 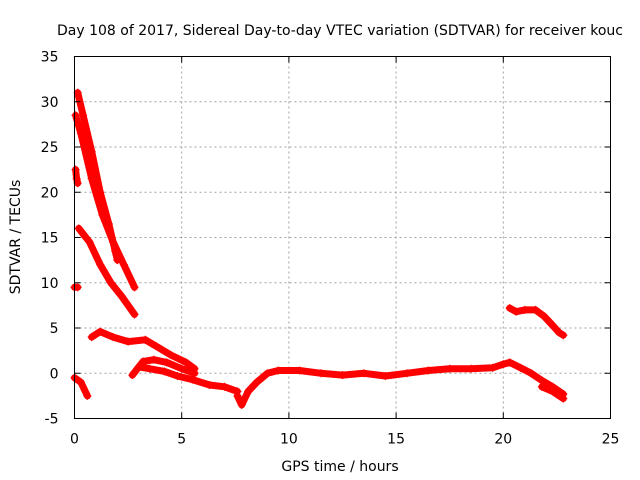 I want to click on series-arc-g, so click(x=163, y=367).